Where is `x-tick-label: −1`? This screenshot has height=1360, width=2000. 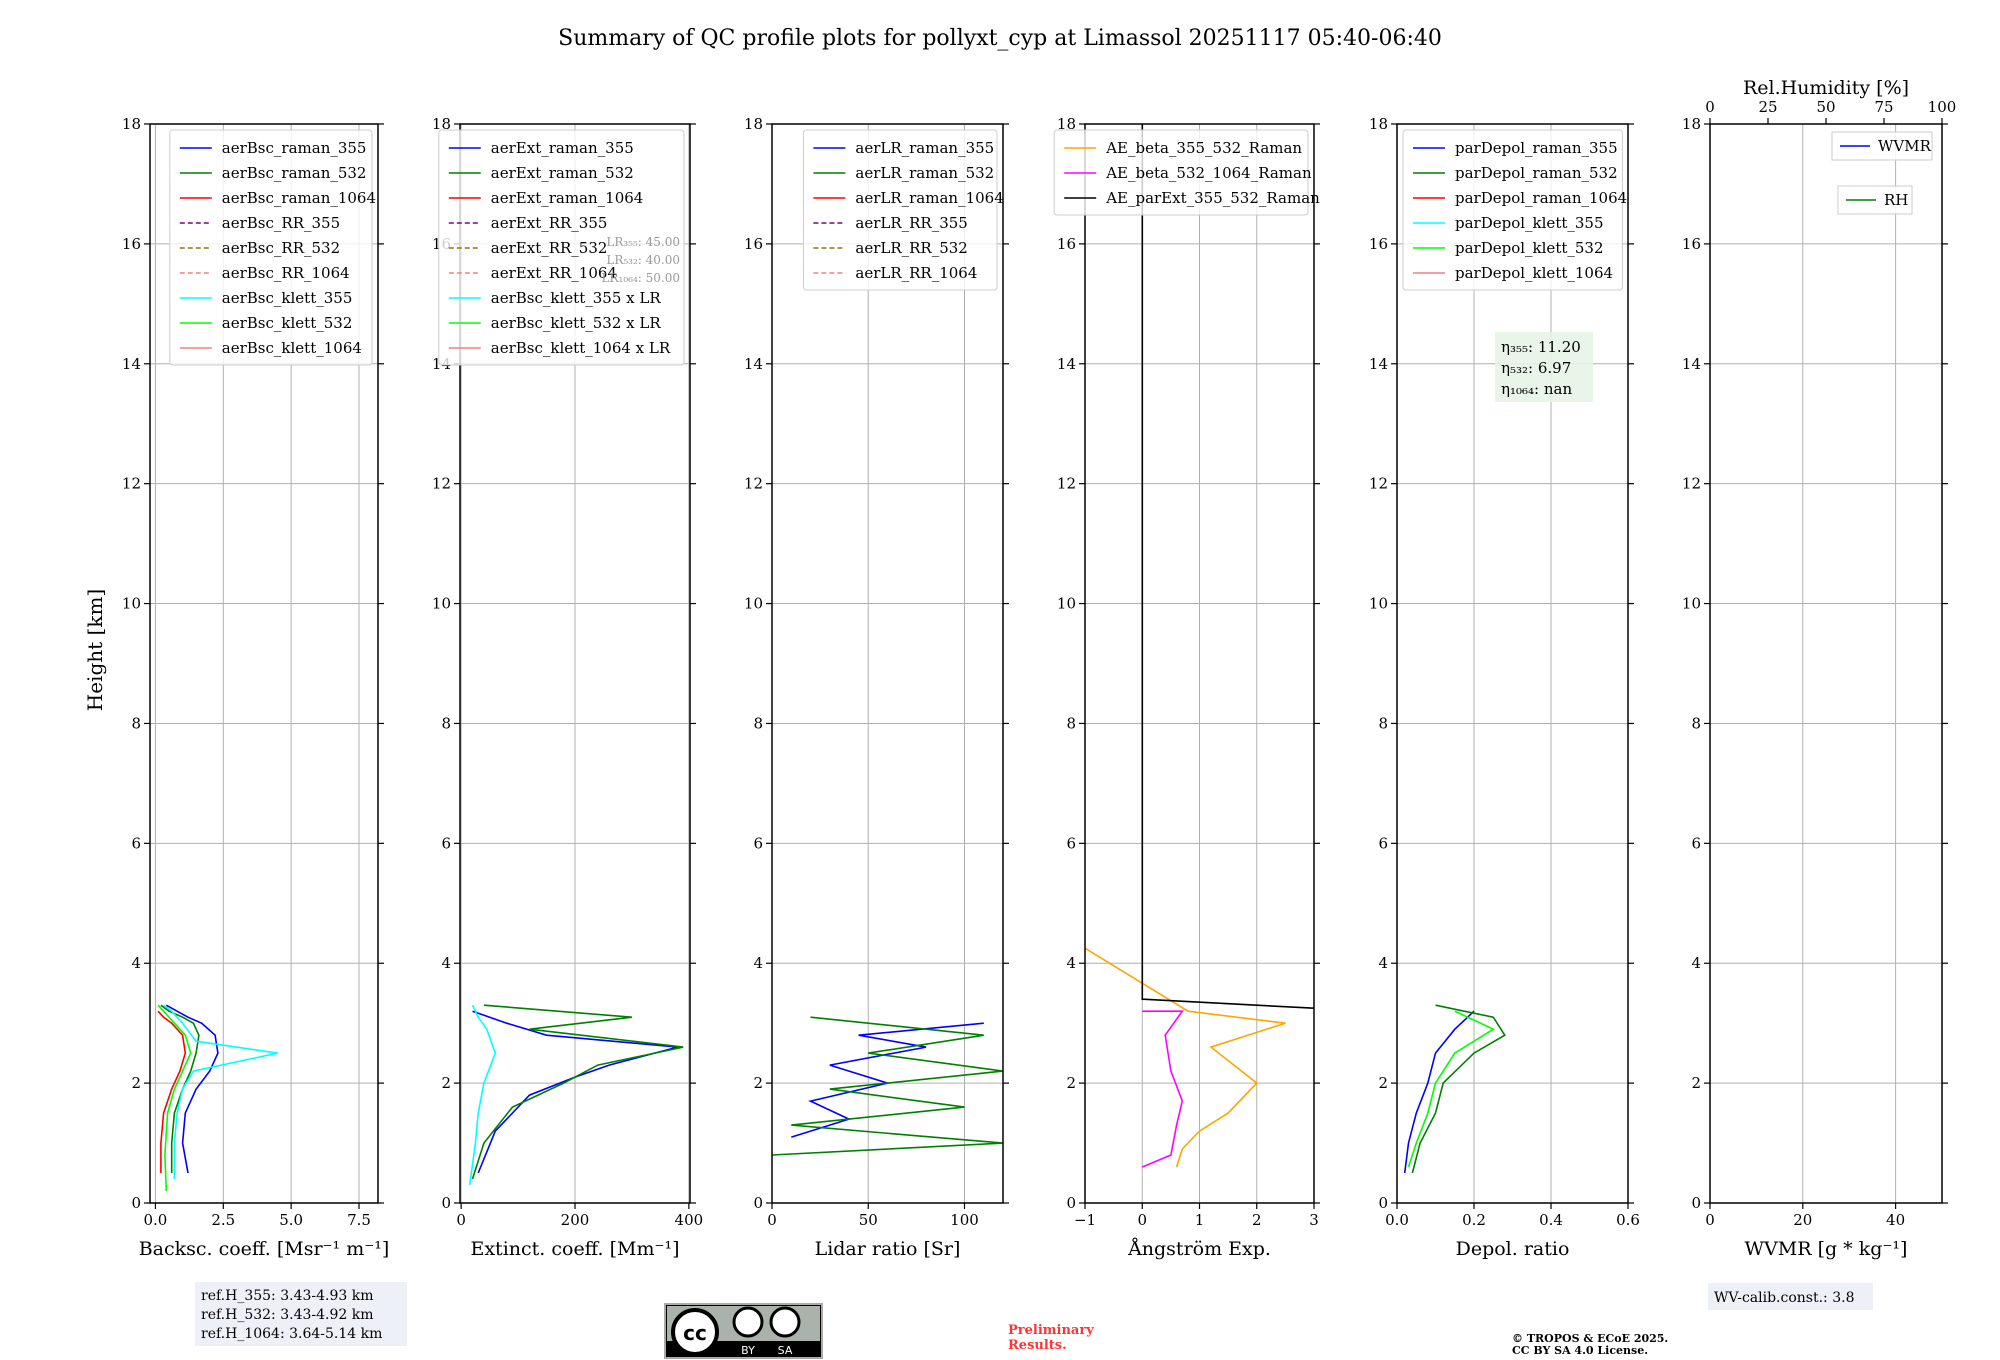 x-tick-label: −1 is located at coordinates (1085, 1220).